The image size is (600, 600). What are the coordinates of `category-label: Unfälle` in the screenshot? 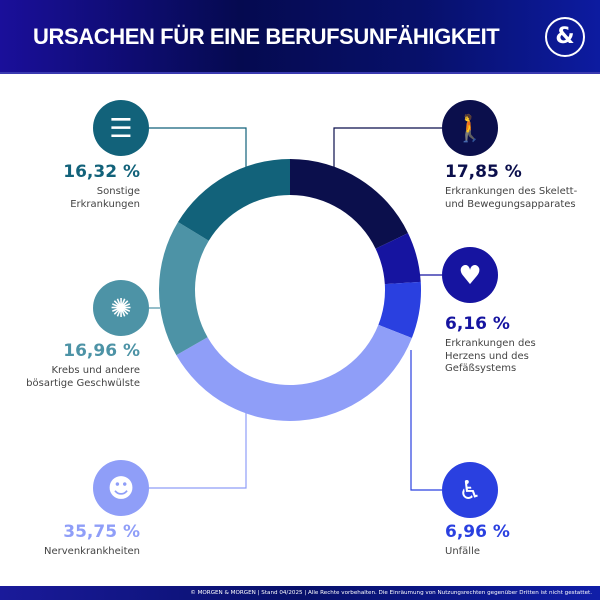 It's located at (463, 551).